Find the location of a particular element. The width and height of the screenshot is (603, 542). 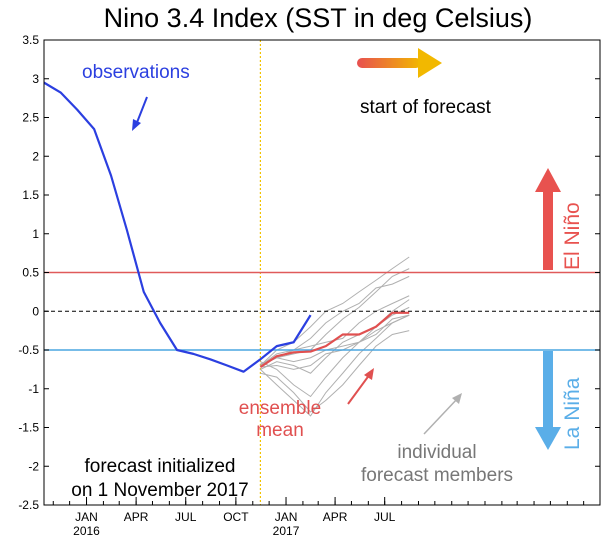

initialized-label-line1: forecast initialized is located at coordinates (159, 466).